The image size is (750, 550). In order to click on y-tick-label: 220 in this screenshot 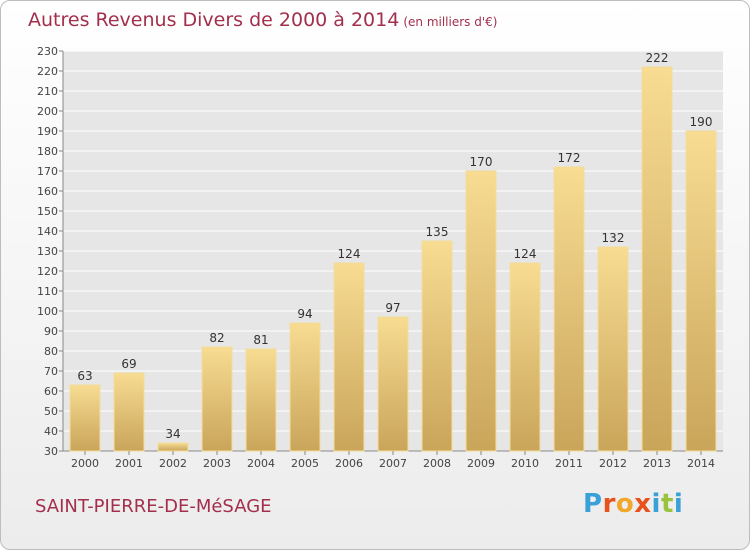, I will do `click(47, 71)`.